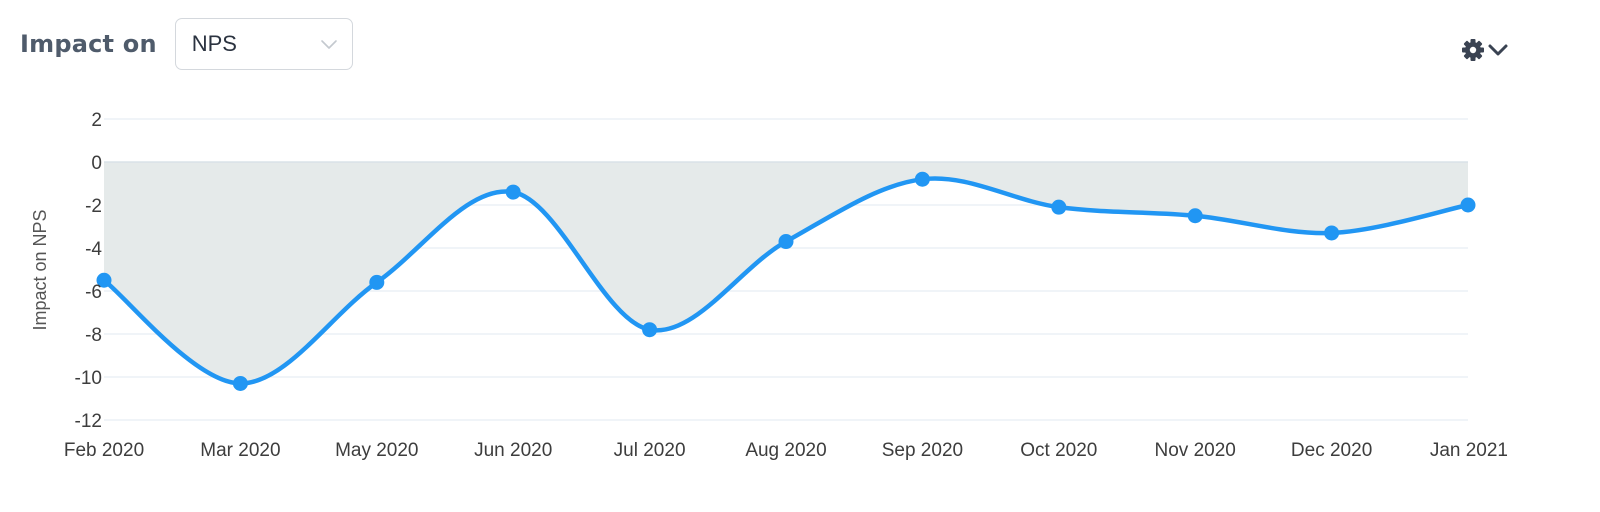 The width and height of the screenshot is (1600, 512). Describe the element at coordinates (1469, 450) in the screenshot. I see `x-tick-label: Jan 2021` at that location.